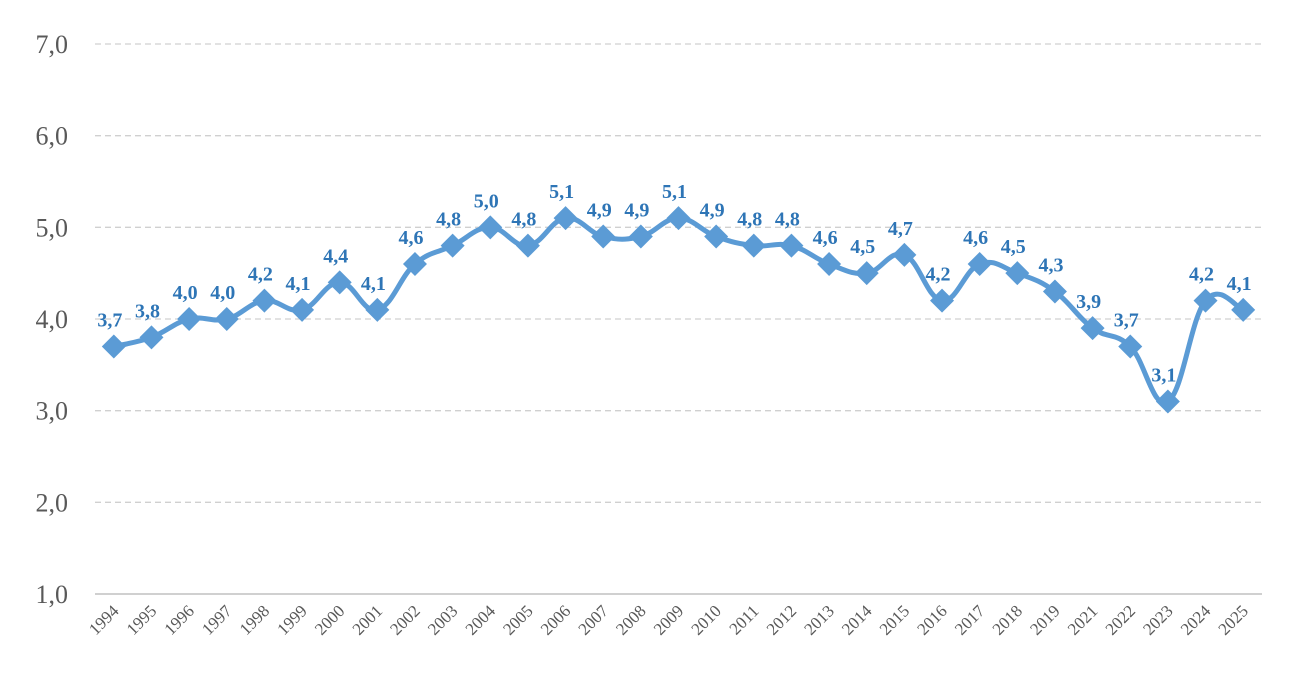 This screenshot has height=685, width=1289. What do you see at coordinates (104, 620) in the screenshot?
I see `x-tick-label: 1994` at bounding box center [104, 620].